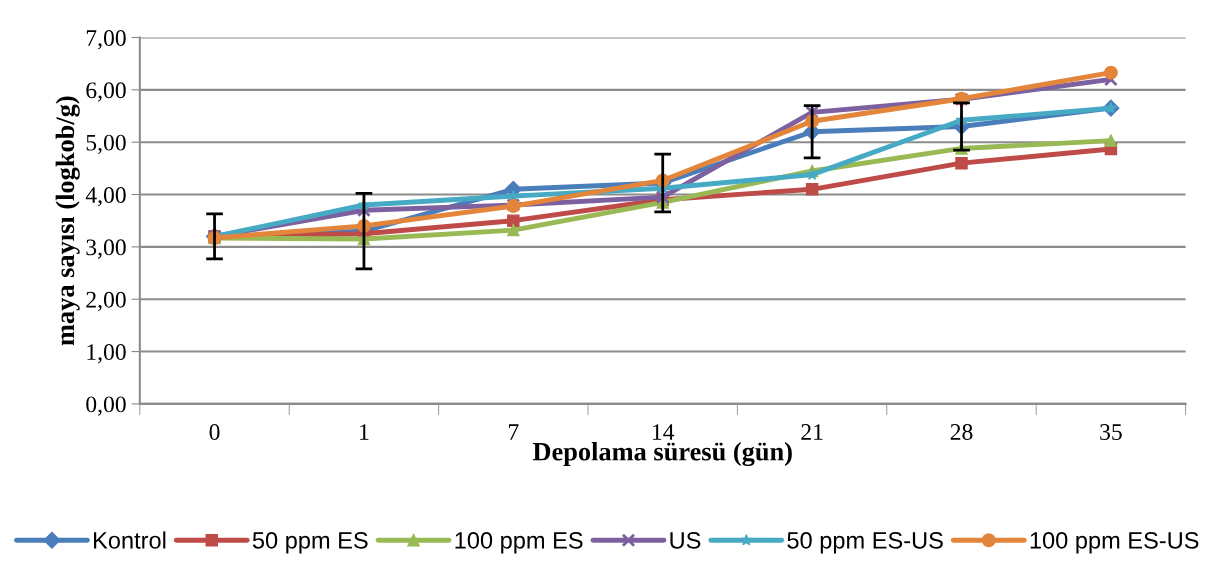  Describe the element at coordinates (513, 432) in the screenshot. I see `x-tick-label: 7` at that location.